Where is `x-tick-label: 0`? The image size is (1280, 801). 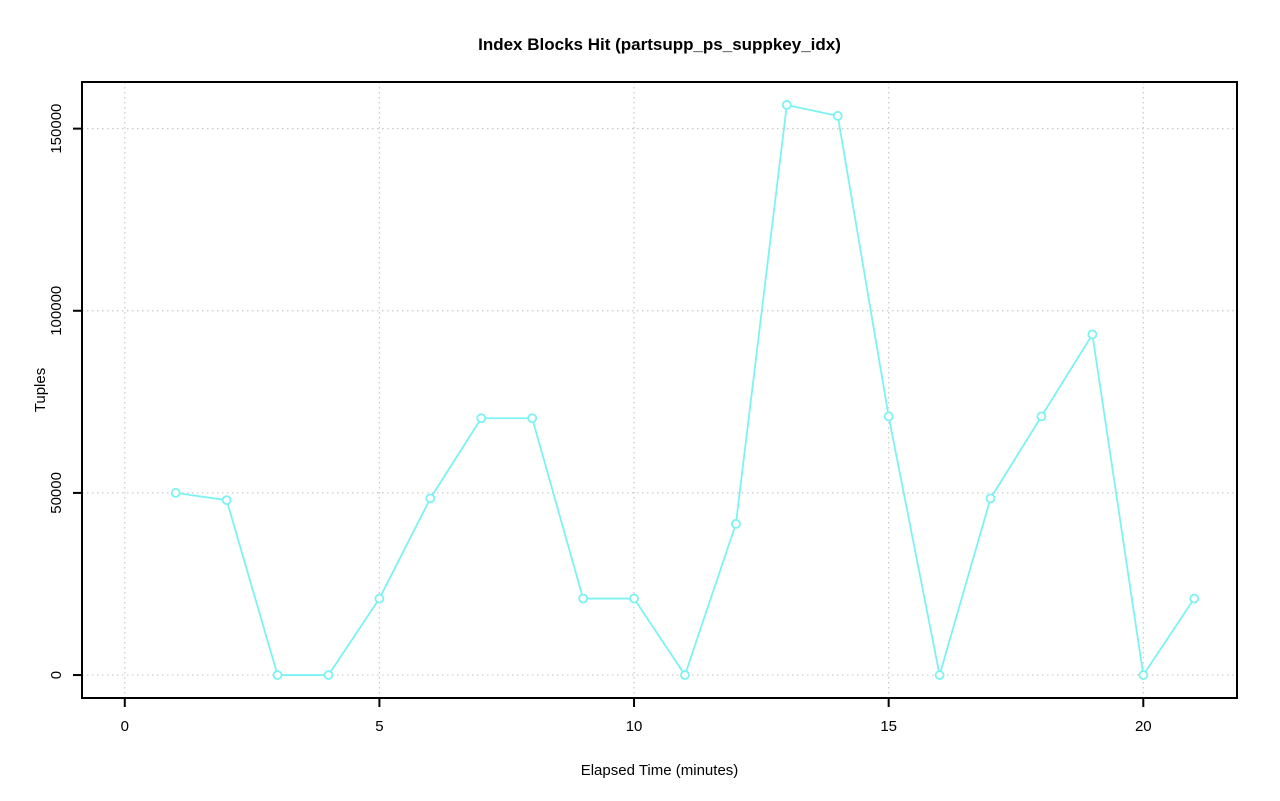 x-tick-label: 0 is located at coordinates (125, 726).